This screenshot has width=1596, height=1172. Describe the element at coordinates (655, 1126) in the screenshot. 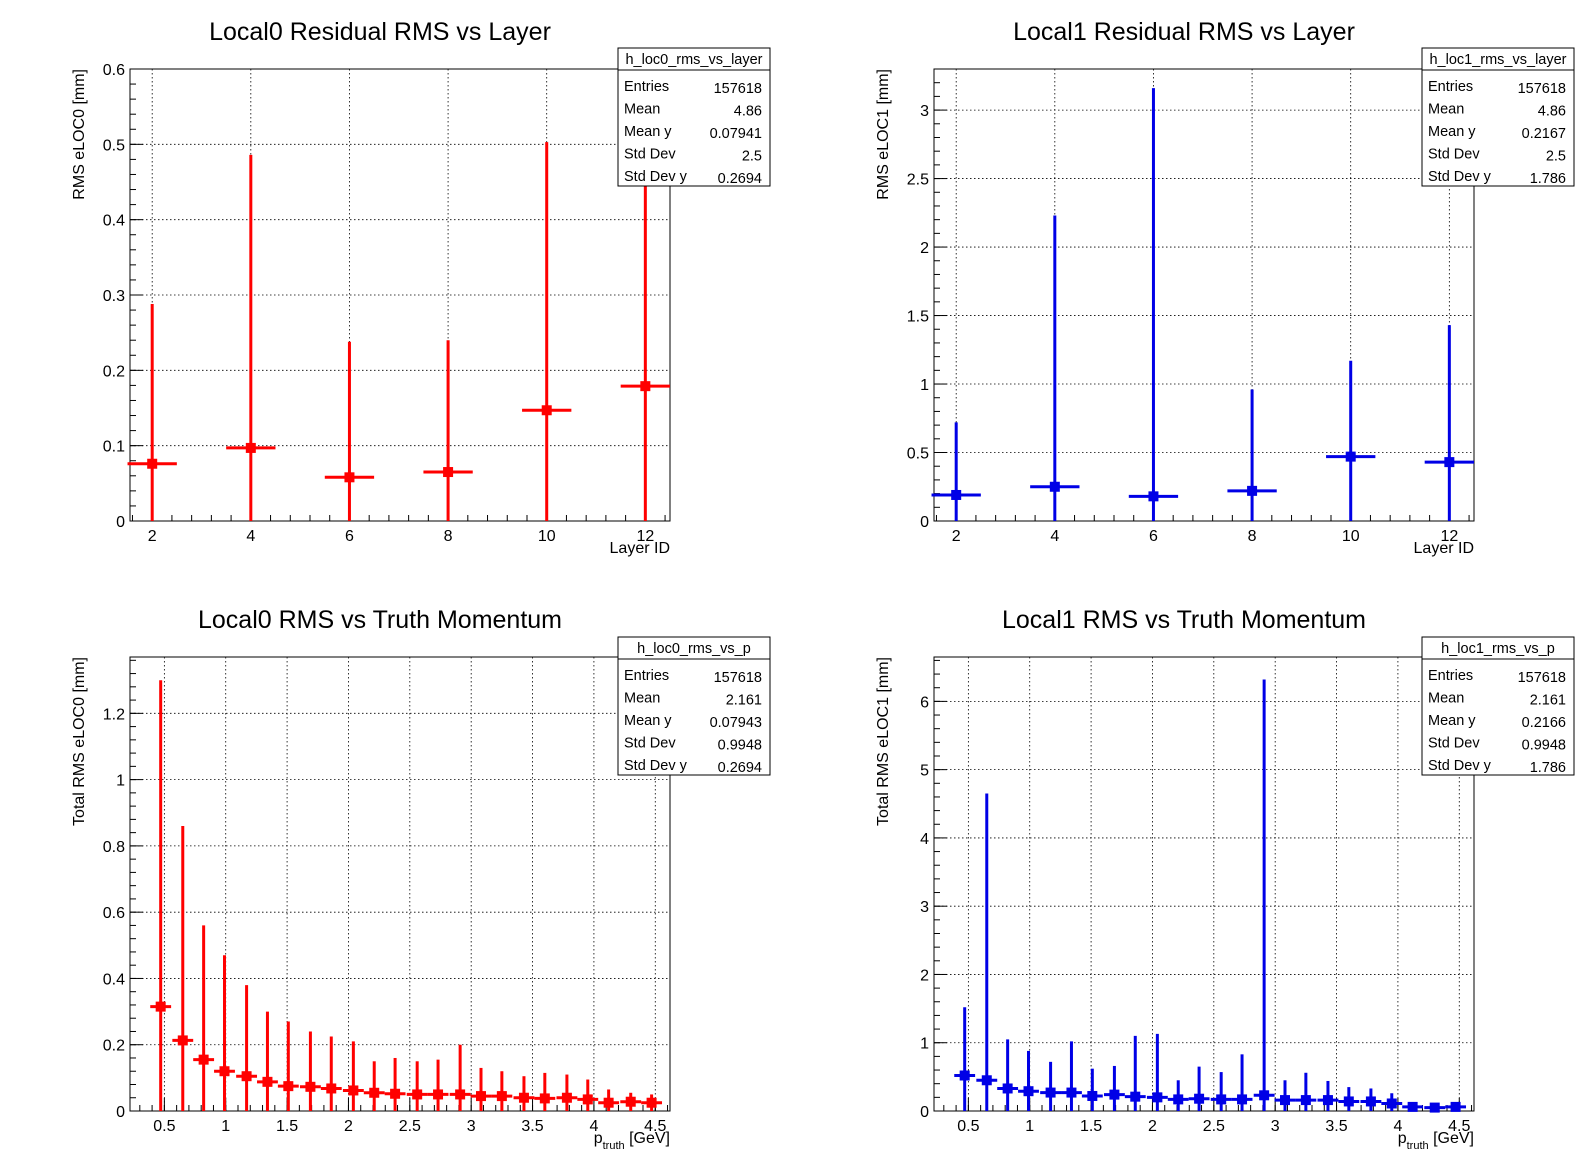

I see `tick-label-x: 4.5` at that location.